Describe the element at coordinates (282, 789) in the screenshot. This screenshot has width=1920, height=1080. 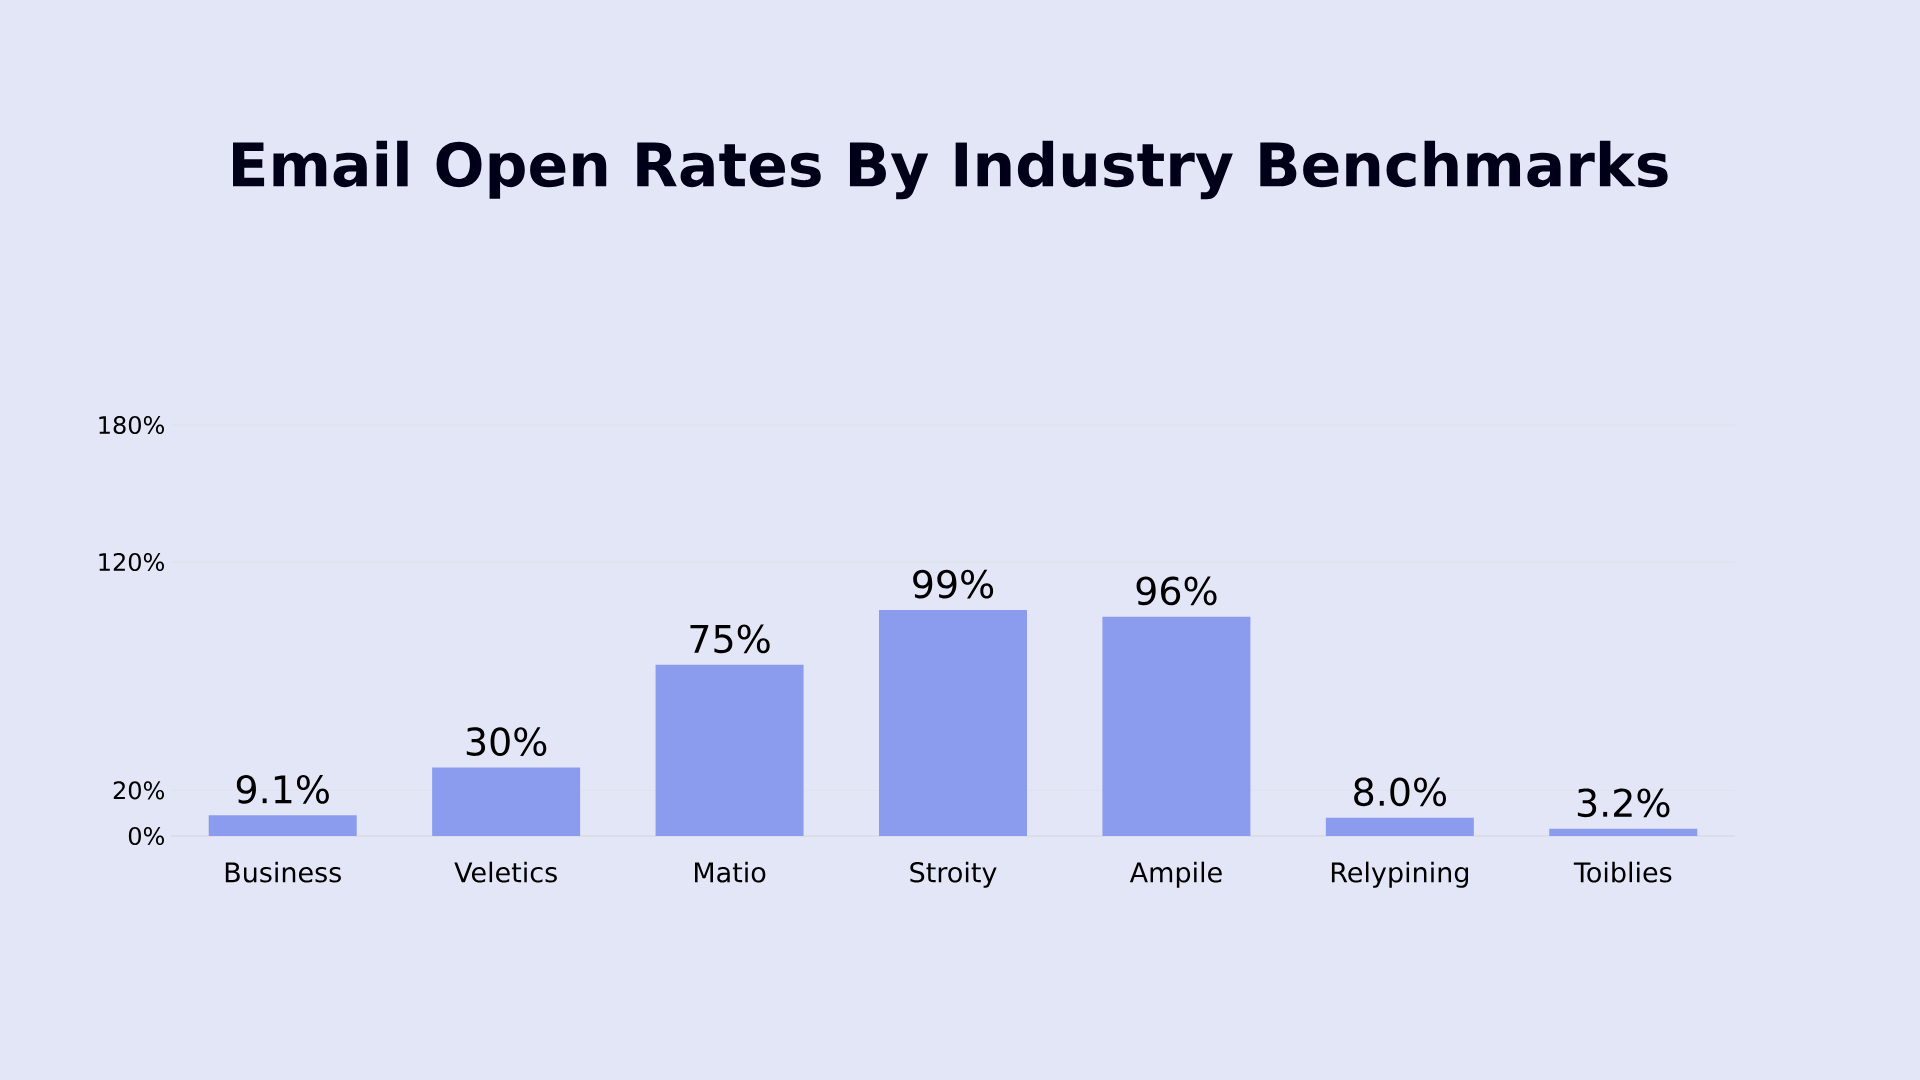
I see `data-label: 9.1%` at that location.